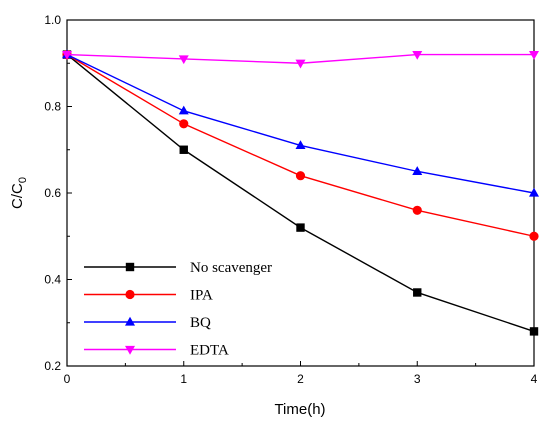 The height and width of the screenshot is (427, 550). Describe the element at coordinates (417, 379) in the screenshot. I see `x-tick-label: 3` at that location.